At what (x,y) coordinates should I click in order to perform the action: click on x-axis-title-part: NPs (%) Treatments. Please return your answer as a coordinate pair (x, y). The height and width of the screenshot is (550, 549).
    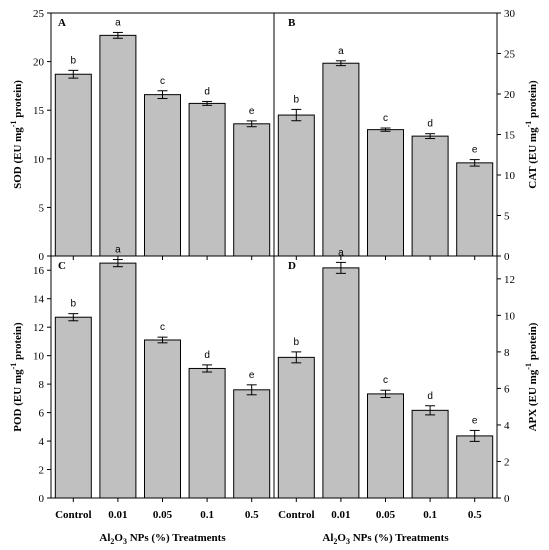
    Looking at the image, I should click on (399, 538).